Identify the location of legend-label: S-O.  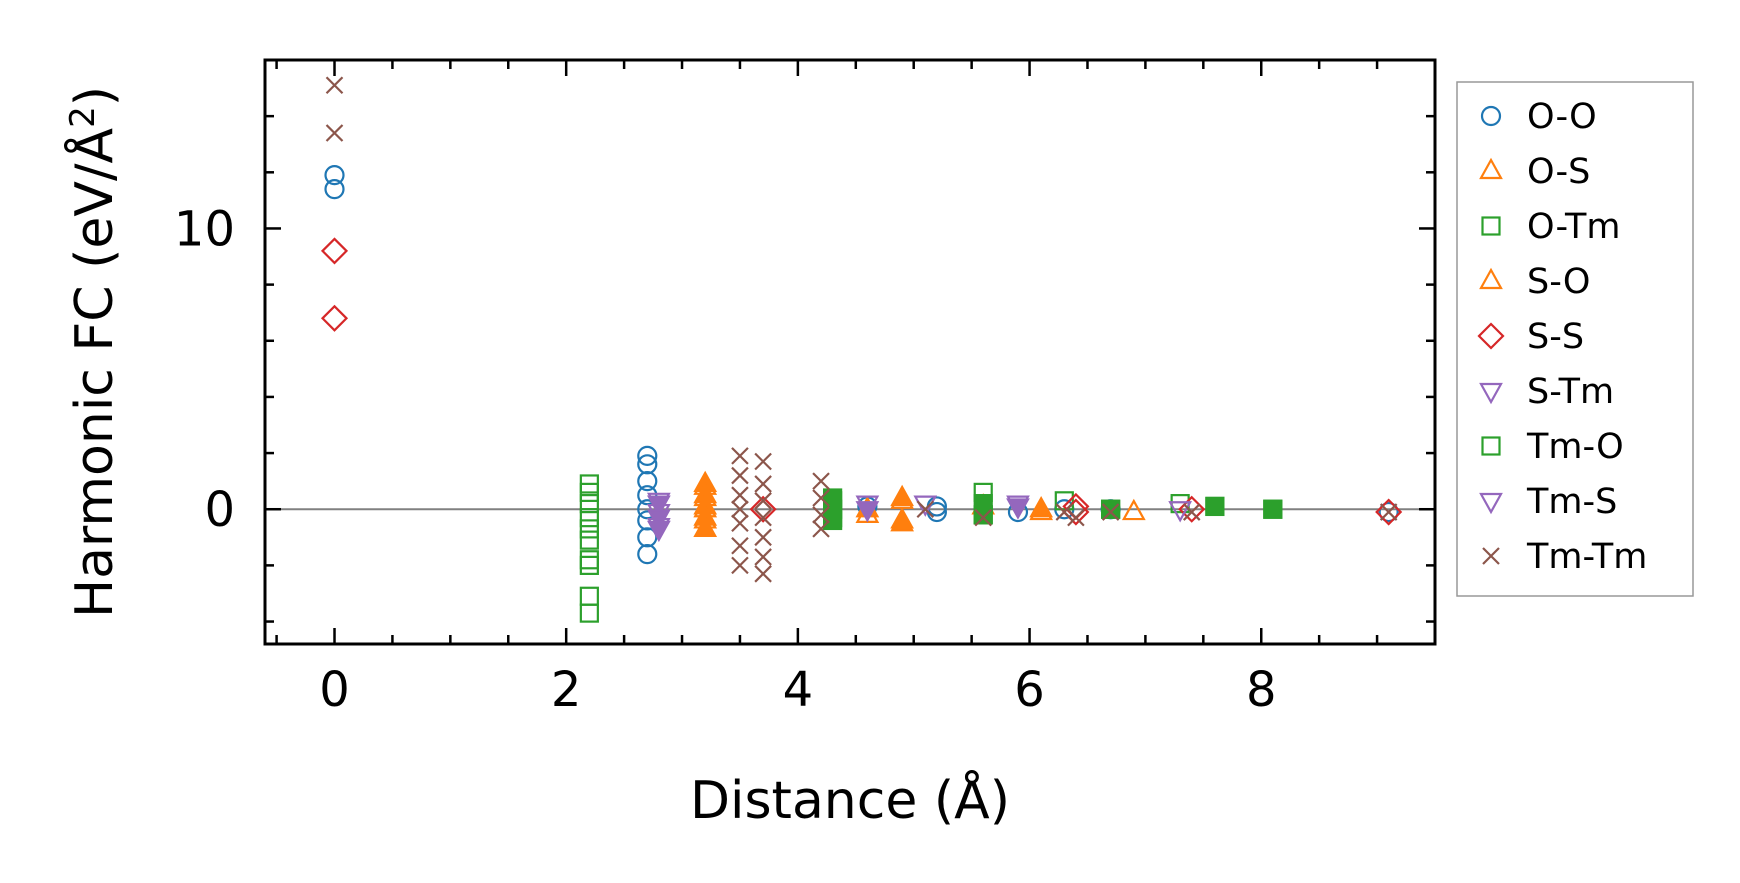
(1558, 282).